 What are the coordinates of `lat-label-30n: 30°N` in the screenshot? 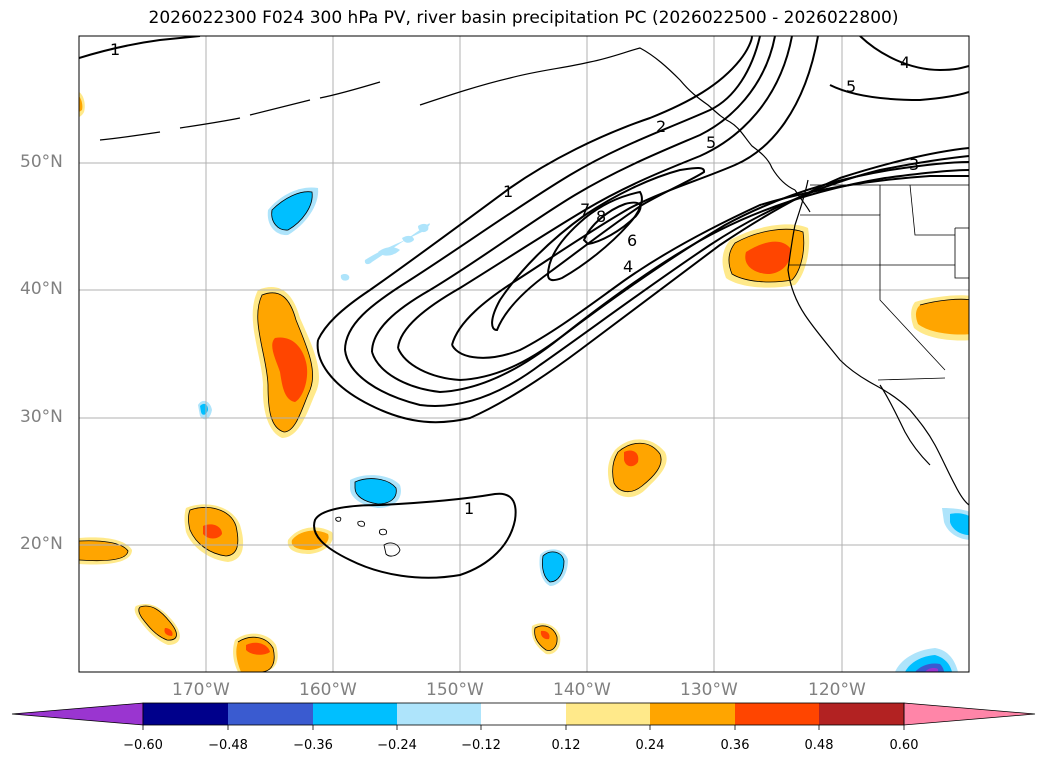 It's located at (41, 417).